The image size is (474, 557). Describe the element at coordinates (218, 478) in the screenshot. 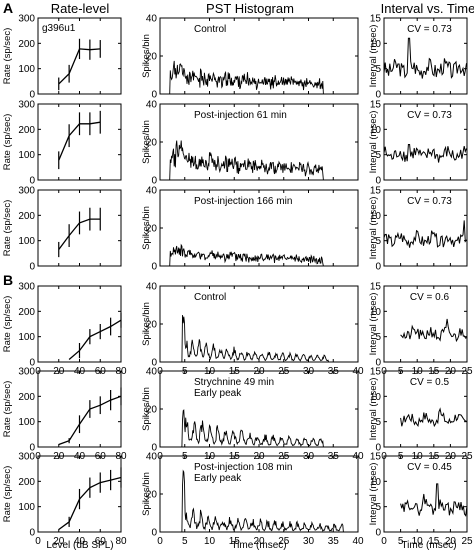

I see `pst-annotation: Early peak` at that location.